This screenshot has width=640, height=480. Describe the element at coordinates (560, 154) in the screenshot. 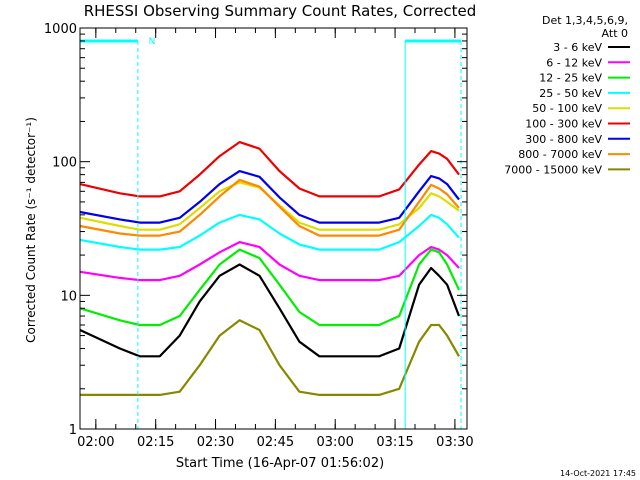

I see `legend-entry-label: 800 - 7000 keV` at that location.